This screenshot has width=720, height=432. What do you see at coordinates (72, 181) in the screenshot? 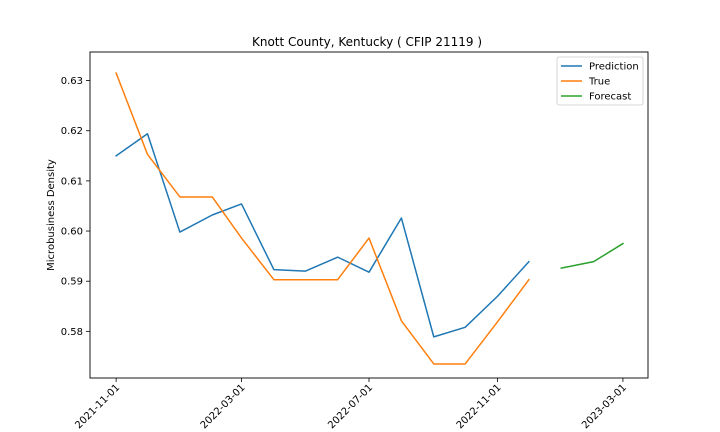
I see `y-tick-label: 0.61` at bounding box center [72, 181].